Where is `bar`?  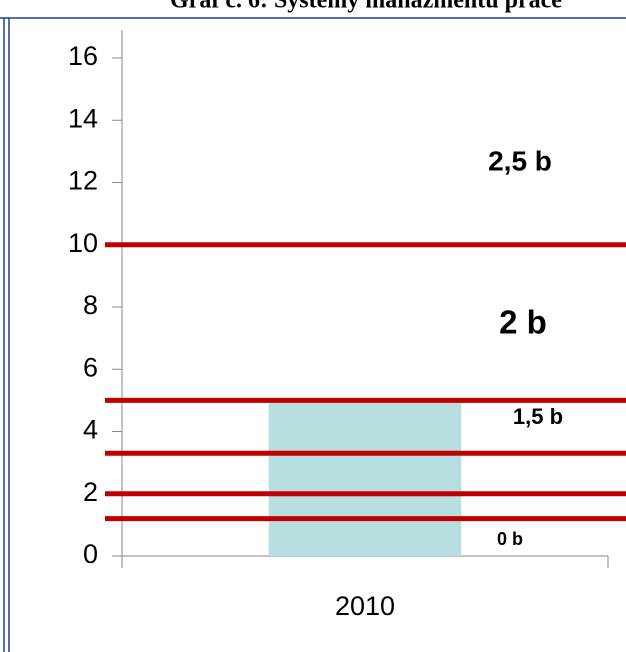
bar is located at coordinates (365, 478).